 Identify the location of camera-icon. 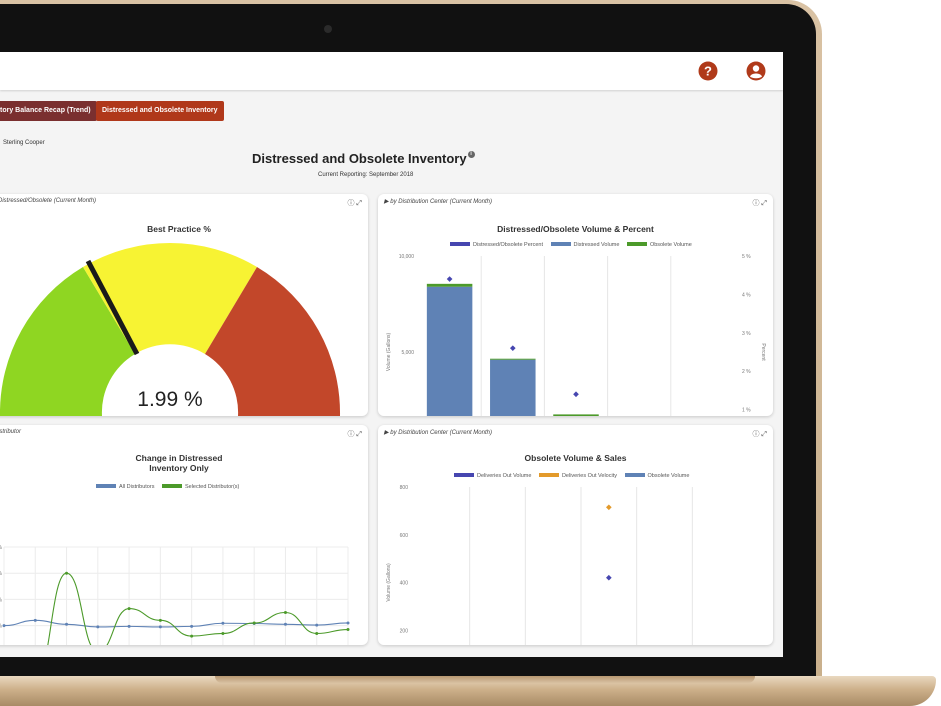
(328, 29).